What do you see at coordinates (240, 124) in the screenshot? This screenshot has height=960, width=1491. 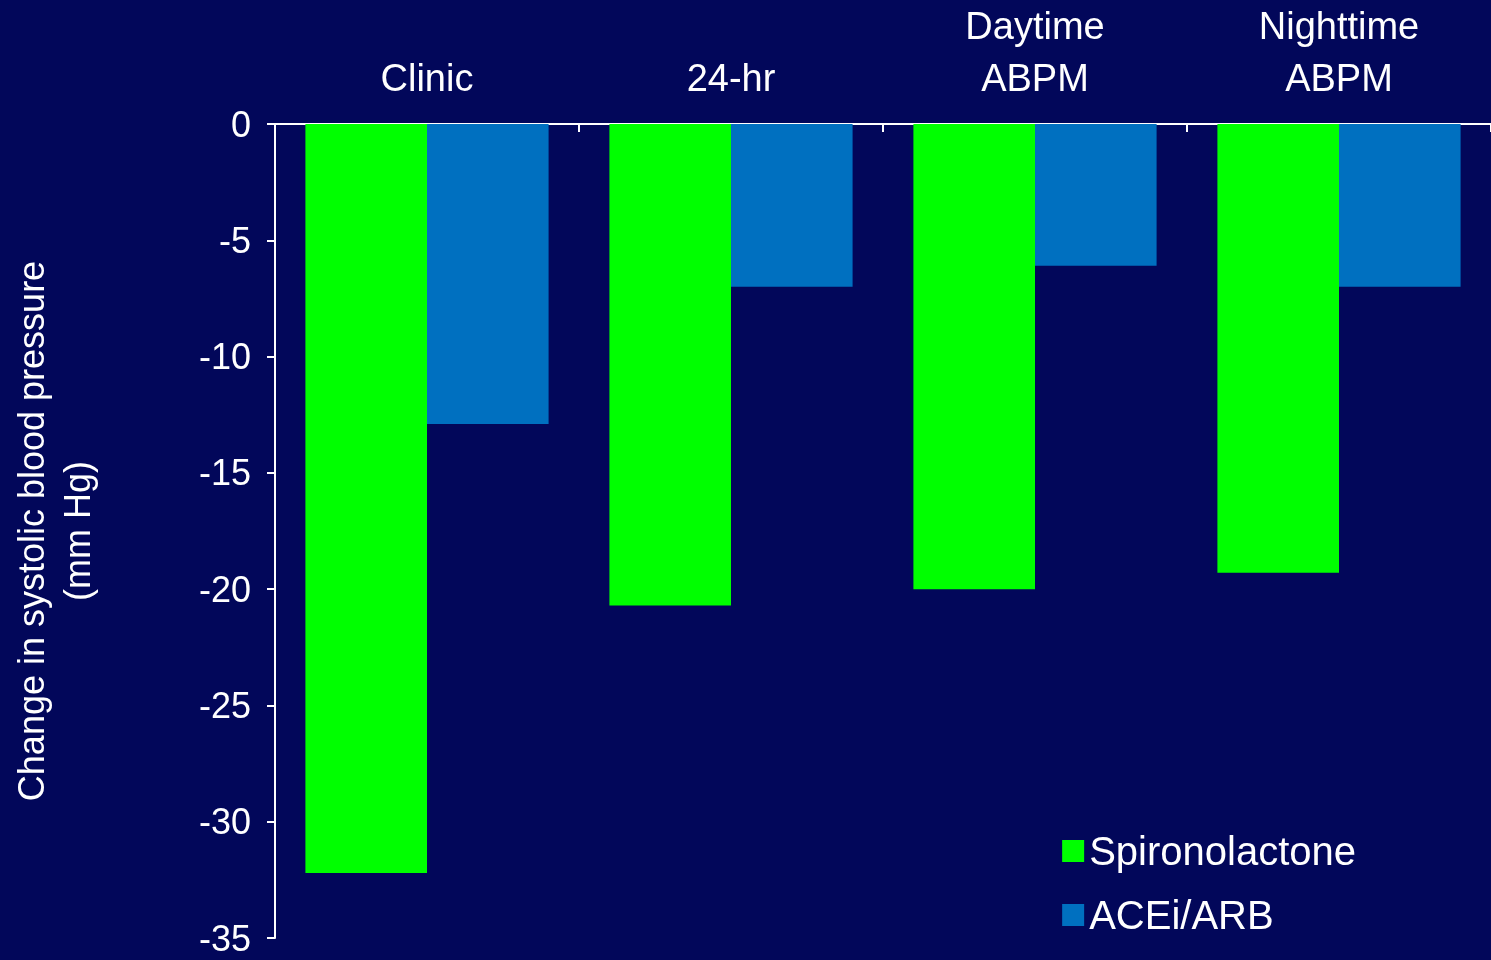 I see `y-tick-label: 0` at bounding box center [240, 124].